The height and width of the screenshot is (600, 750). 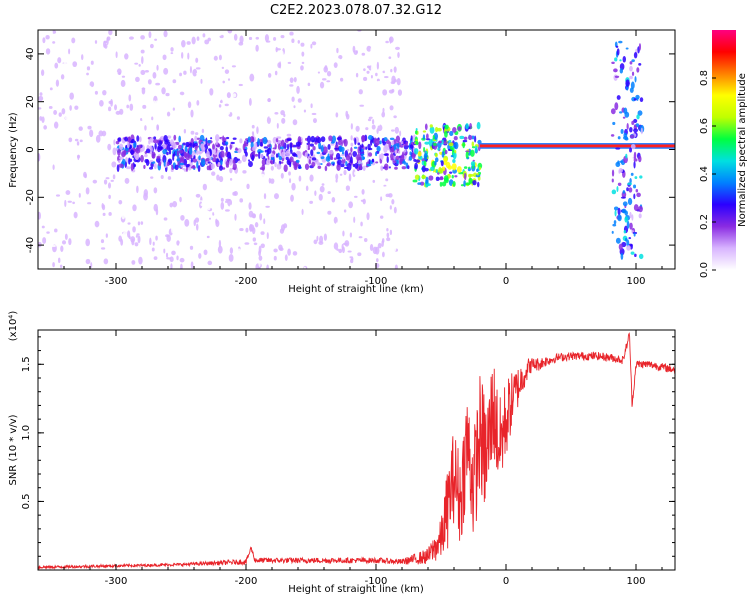 What do you see at coordinates (266, 153) in the screenshot?
I see `spectrogram-region-central-band` at bounding box center [266, 153].